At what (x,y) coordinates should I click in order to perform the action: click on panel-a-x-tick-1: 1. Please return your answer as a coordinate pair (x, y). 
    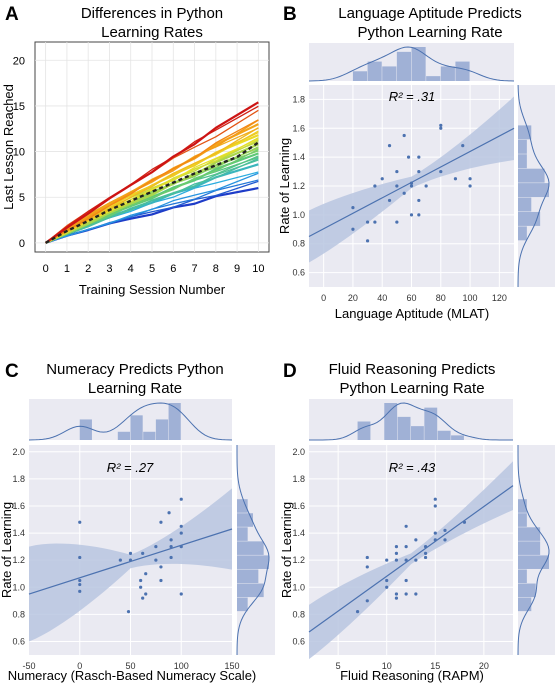
    Looking at the image, I should click on (67, 269).